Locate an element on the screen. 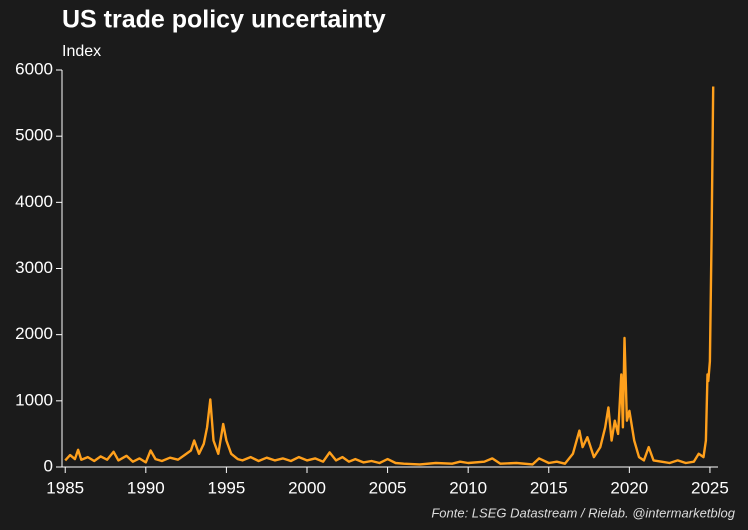 The height and width of the screenshot is (530, 748). x-tick-label: 2005 is located at coordinates (388, 487).